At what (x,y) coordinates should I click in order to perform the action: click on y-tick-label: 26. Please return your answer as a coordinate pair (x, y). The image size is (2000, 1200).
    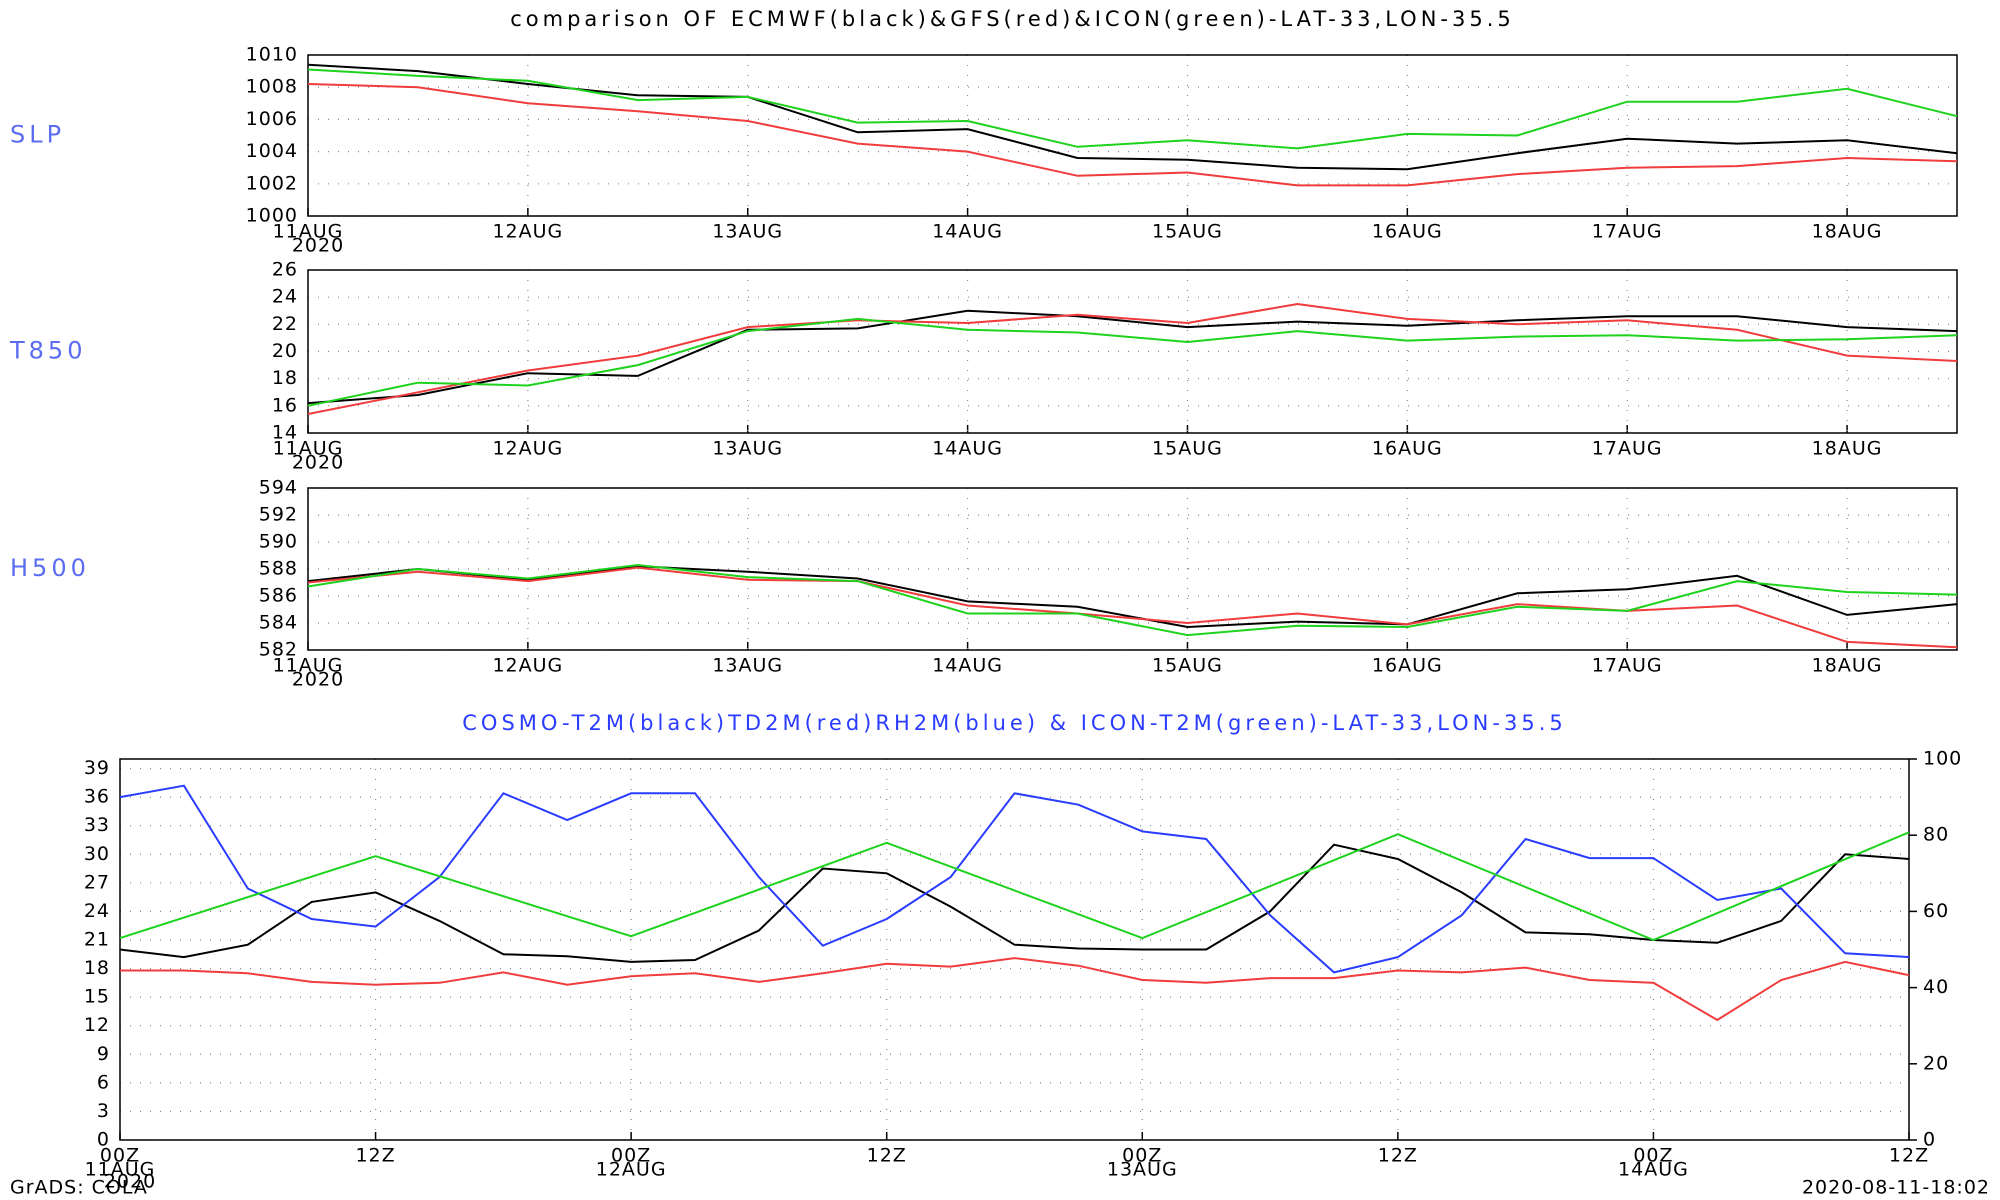
    Looking at the image, I should click on (285, 270).